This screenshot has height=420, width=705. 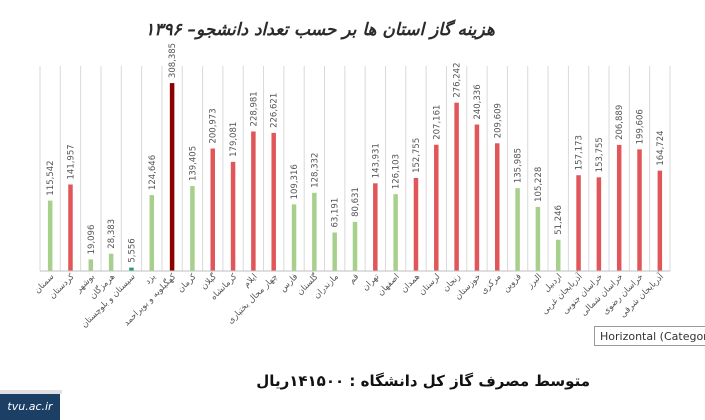 I want to click on value-label: 228,981, so click(x=254, y=108).